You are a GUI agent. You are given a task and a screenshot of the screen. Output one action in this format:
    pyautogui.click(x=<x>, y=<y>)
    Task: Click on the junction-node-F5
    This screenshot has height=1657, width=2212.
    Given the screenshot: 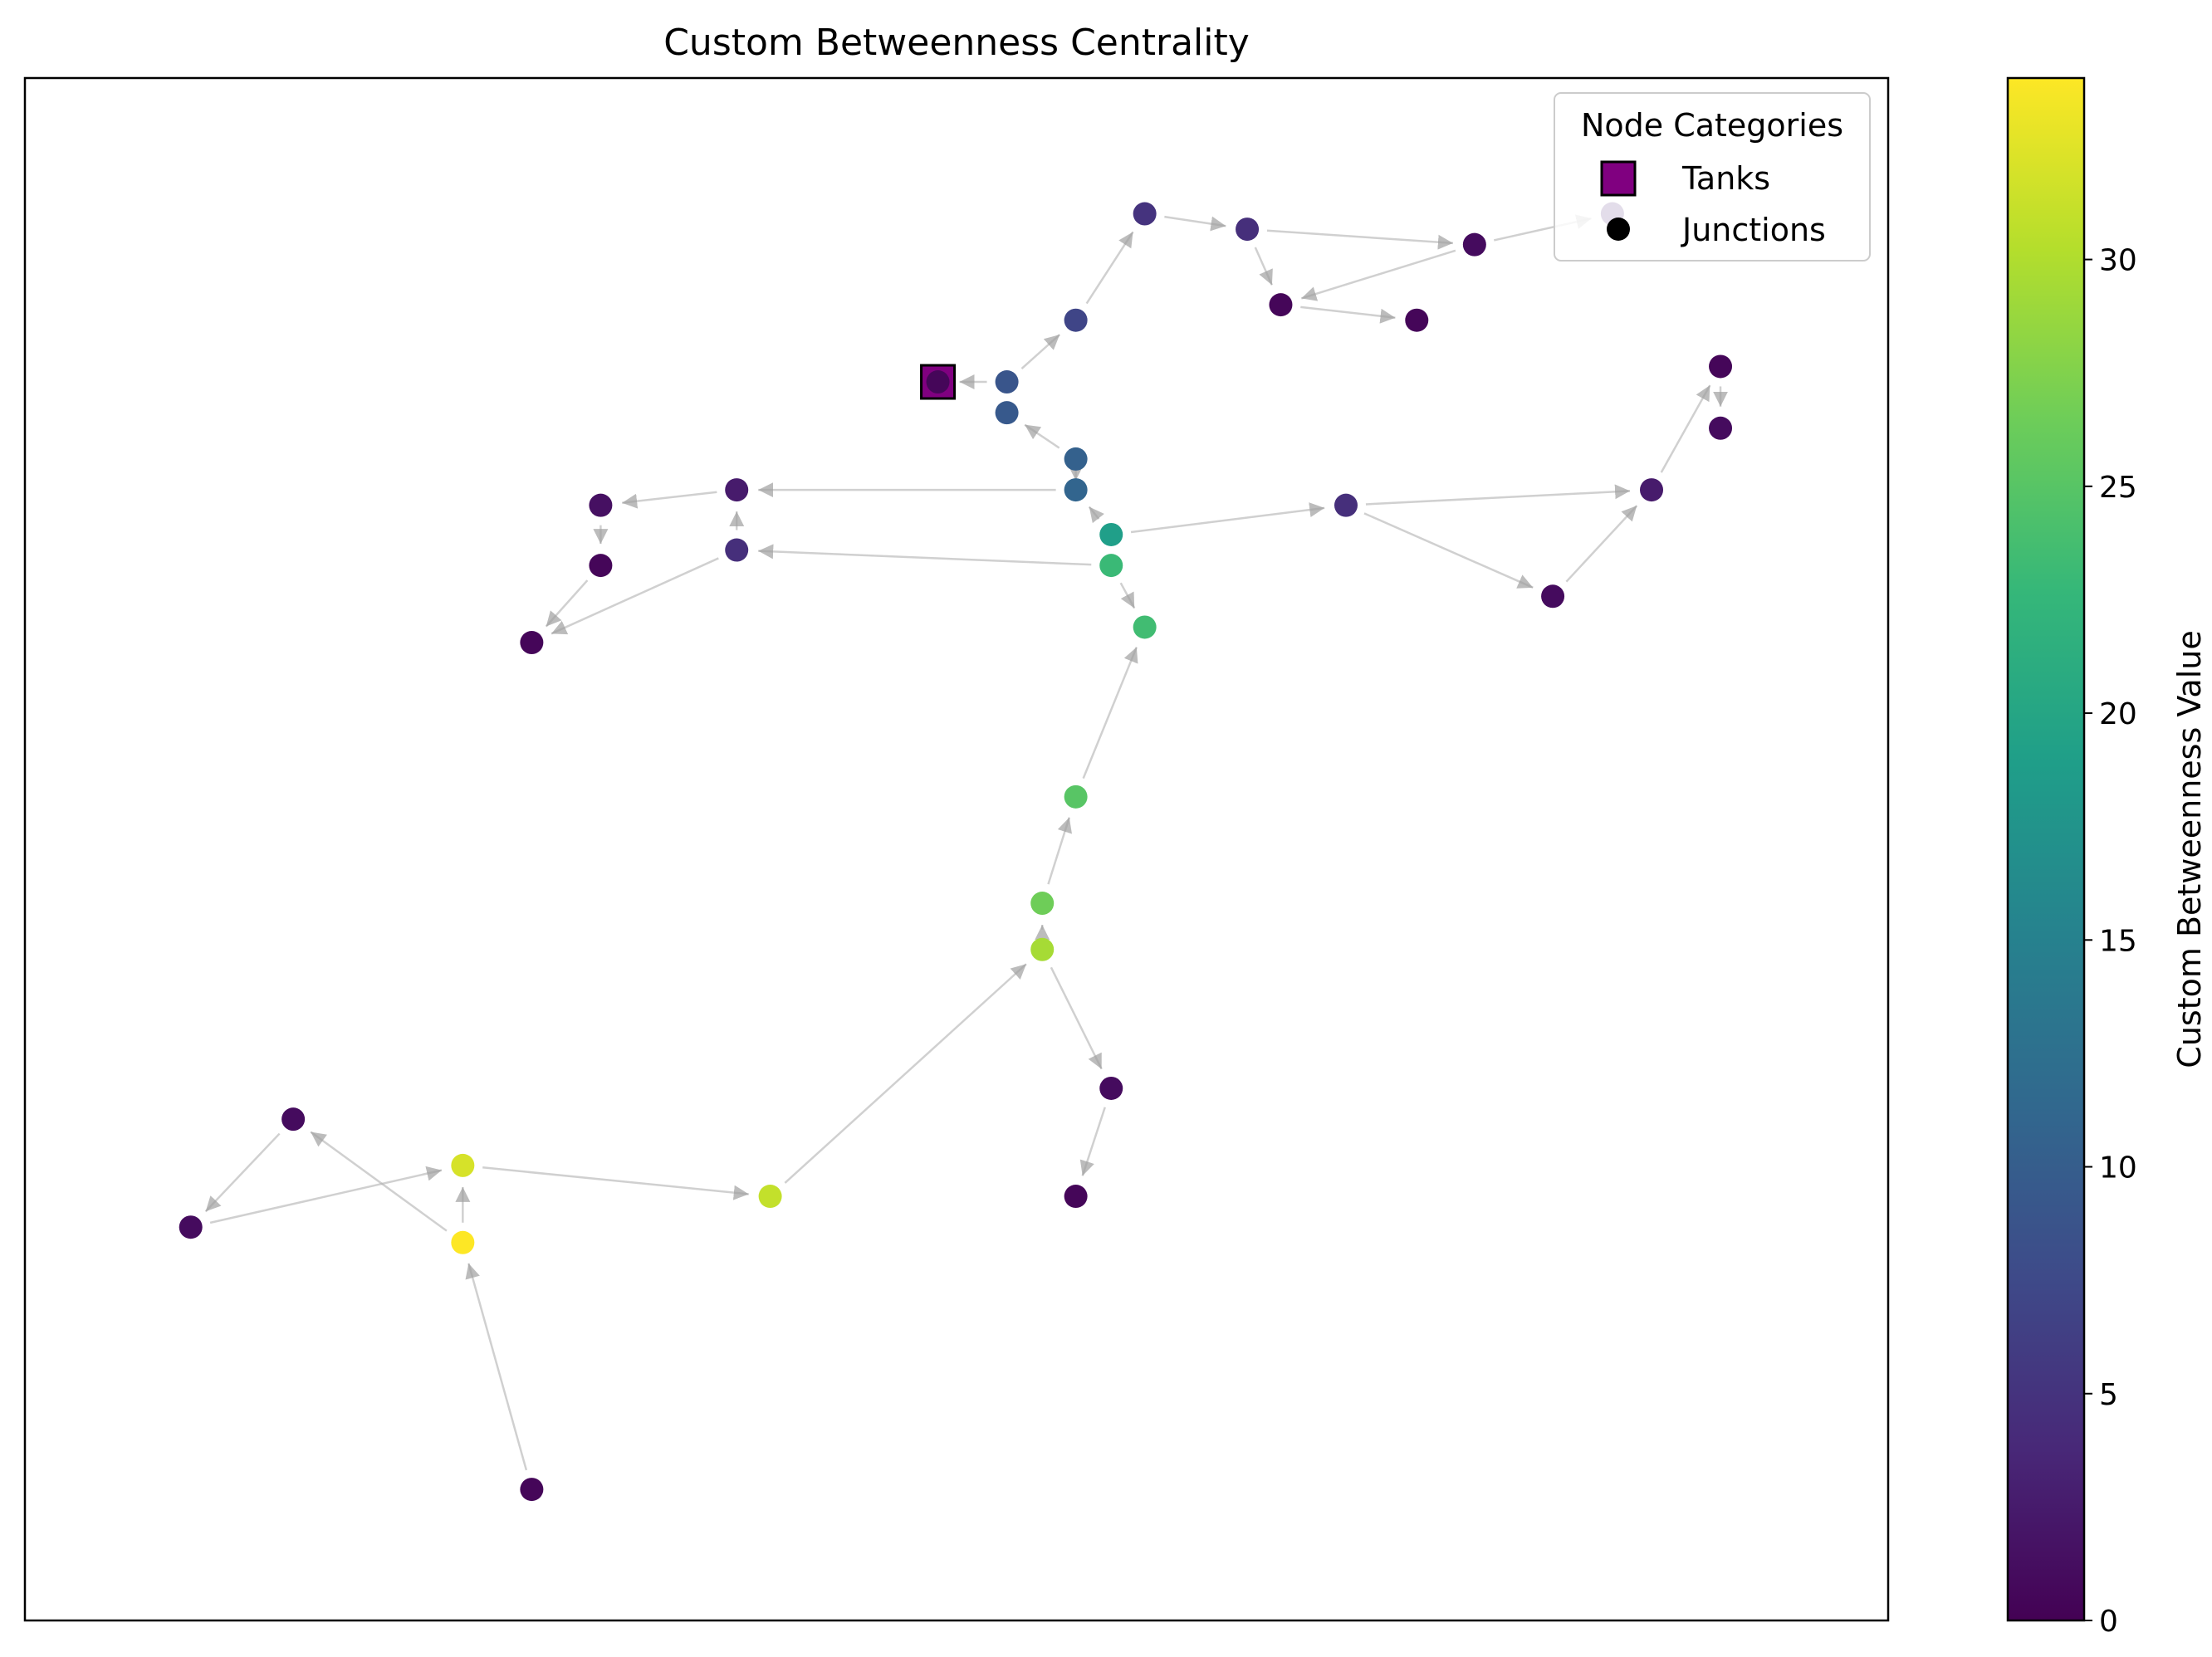 What is the action you would take?
    pyautogui.click(x=191, y=1227)
    